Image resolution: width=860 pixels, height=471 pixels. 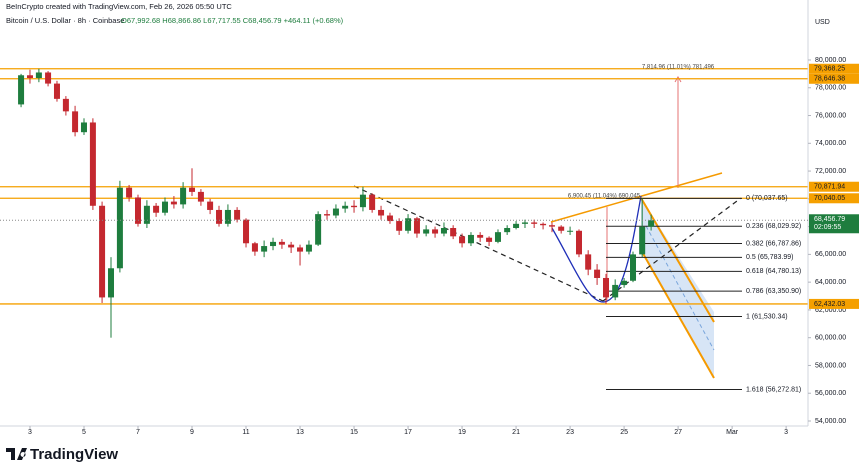 I want to click on symbol: Bitcoin / U.S. Dollar · 8h · Coinbase, so click(x=65, y=20).